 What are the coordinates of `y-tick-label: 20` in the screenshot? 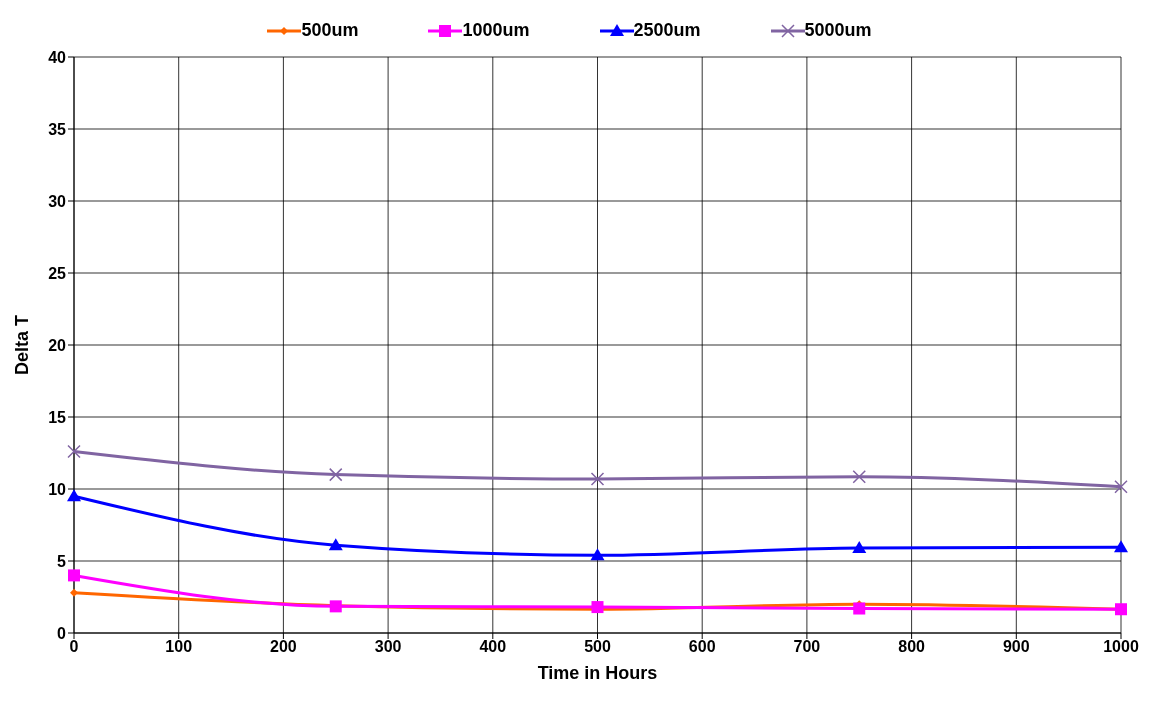 It's located at (57, 345).